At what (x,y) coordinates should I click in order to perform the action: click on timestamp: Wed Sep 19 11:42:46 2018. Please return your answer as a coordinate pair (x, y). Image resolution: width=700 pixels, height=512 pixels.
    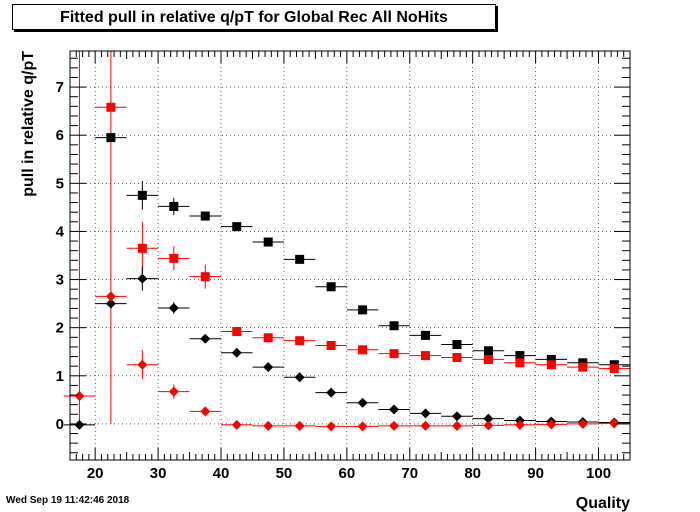
    Looking at the image, I should click on (68, 500).